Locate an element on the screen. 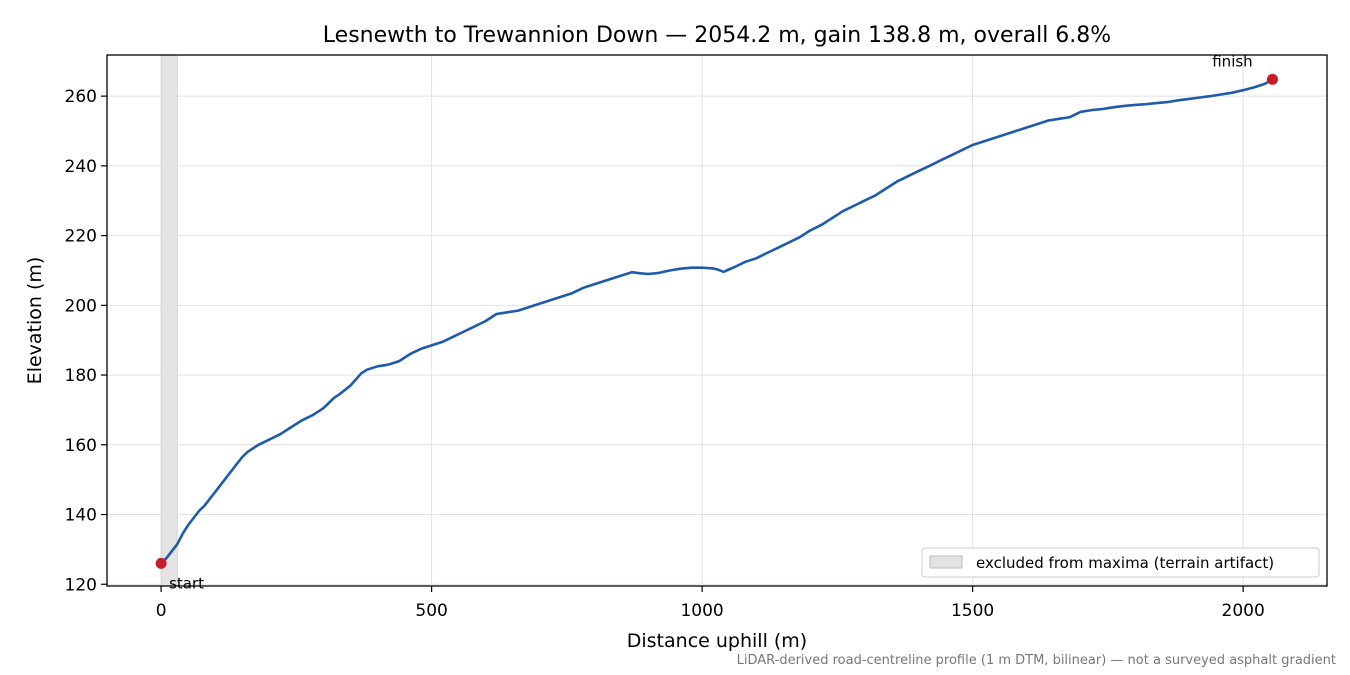  endpoint-label: finish is located at coordinates (1232, 61).